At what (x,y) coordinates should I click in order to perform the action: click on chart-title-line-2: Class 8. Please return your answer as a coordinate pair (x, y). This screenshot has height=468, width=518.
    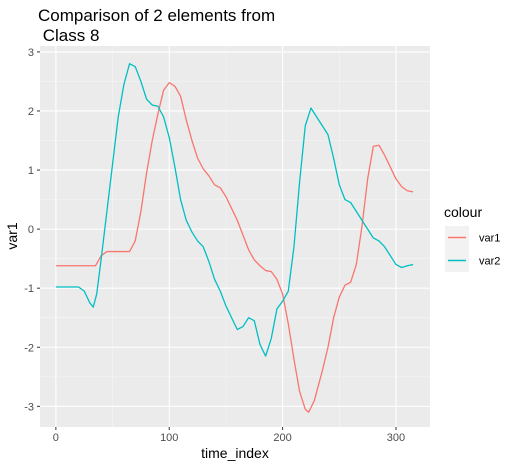
    Looking at the image, I should click on (68, 35).